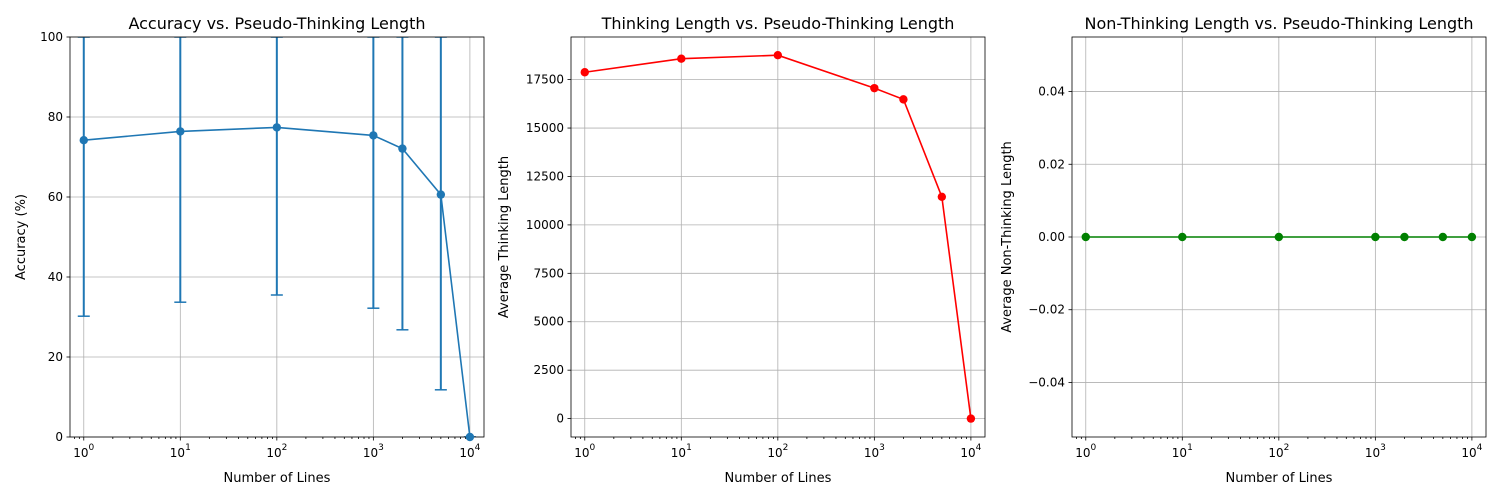 Image resolution: width=1500 pixels, height=500 pixels. What do you see at coordinates (55, 197) in the screenshot?
I see `y-tick-label: 60` at bounding box center [55, 197].